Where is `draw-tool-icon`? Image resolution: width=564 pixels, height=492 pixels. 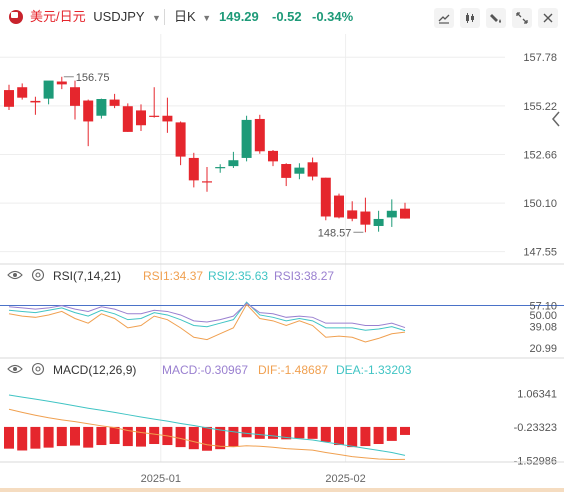
draw-tool-icon is located at coordinates (444, 19).